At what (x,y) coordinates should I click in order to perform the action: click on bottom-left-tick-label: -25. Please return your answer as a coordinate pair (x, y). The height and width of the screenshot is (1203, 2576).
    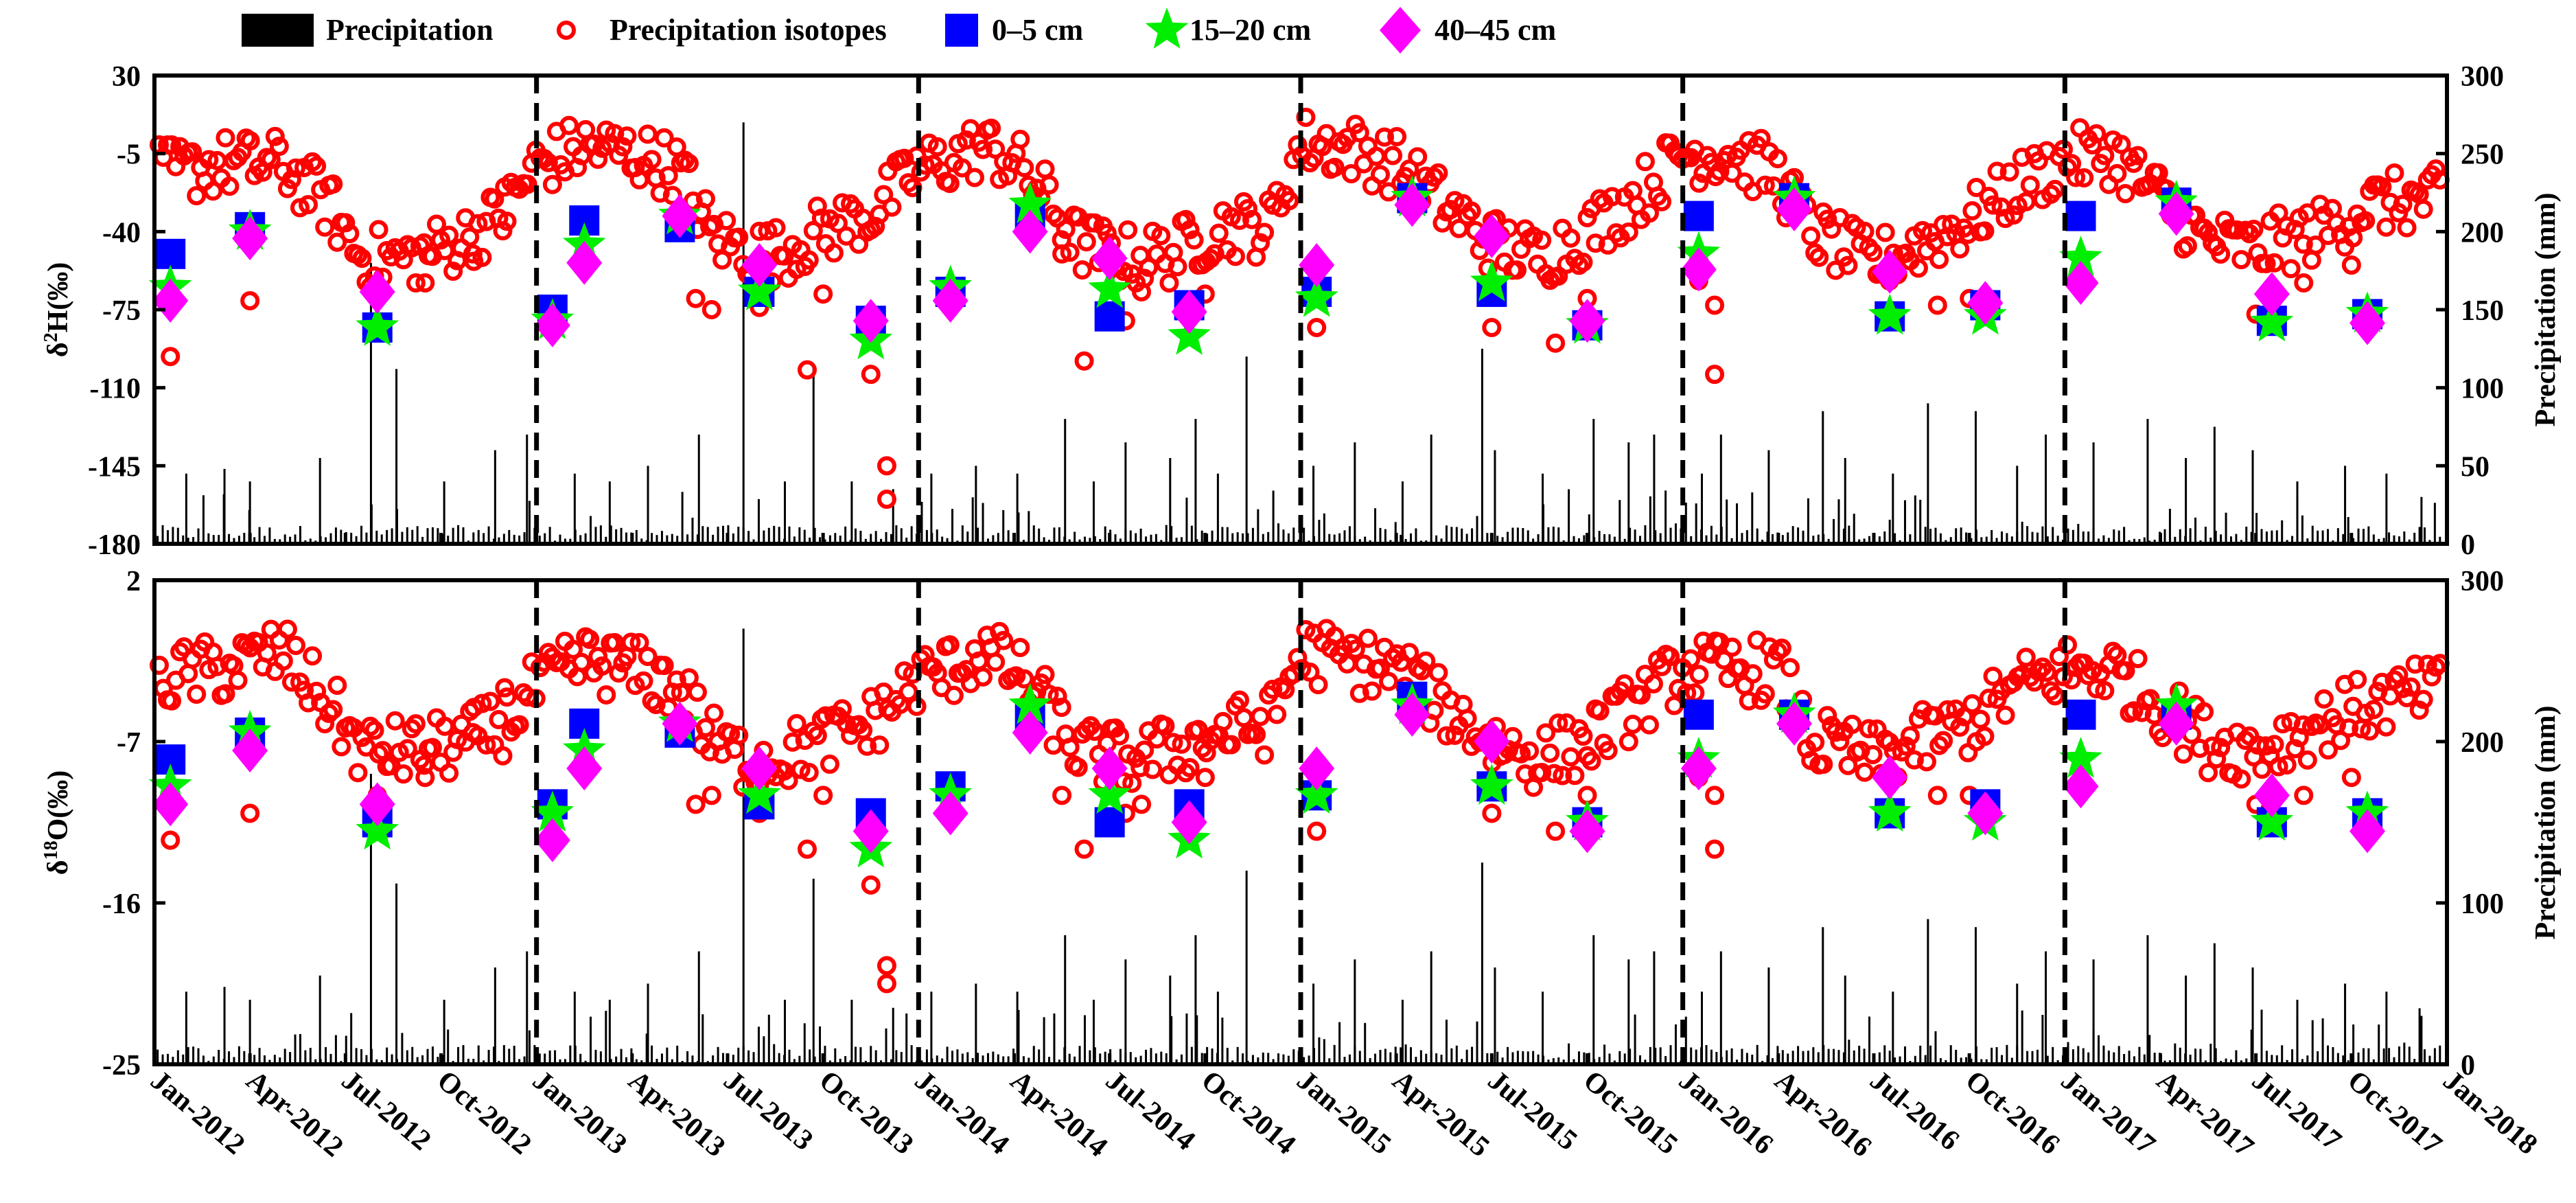
    Looking at the image, I should click on (121, 1065).